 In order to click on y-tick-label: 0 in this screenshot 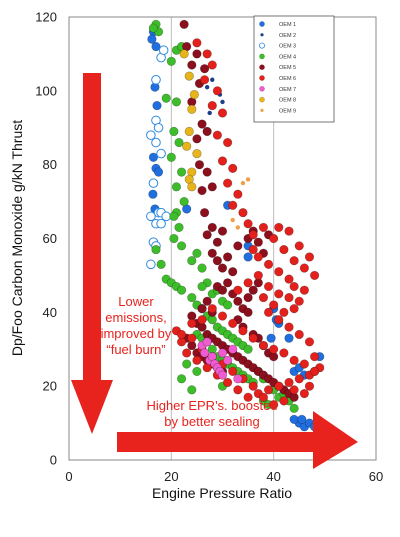, I will do `click(53, 460)`.